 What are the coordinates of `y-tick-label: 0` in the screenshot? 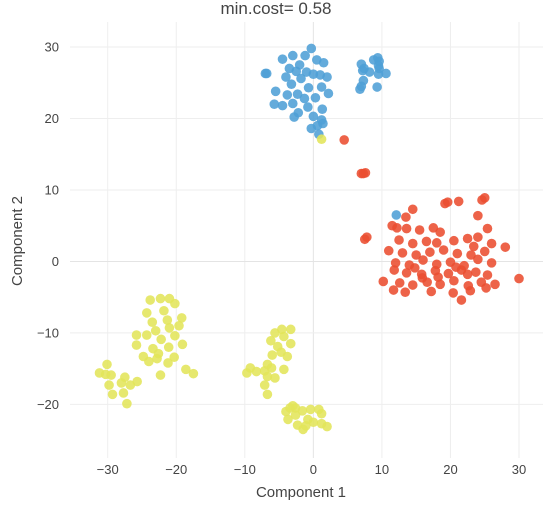 It's located at (55, 261).